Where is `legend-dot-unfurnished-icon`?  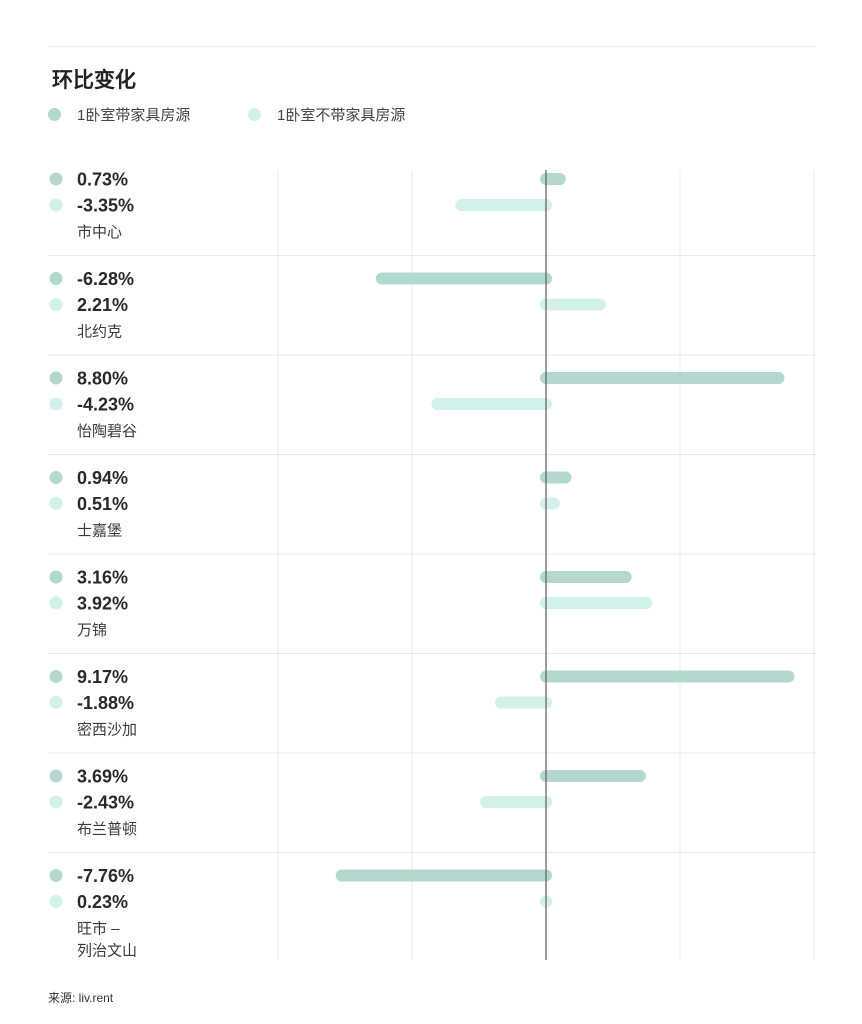
legend-dot-unfurnished-icon is located at coordinates (254, 114).